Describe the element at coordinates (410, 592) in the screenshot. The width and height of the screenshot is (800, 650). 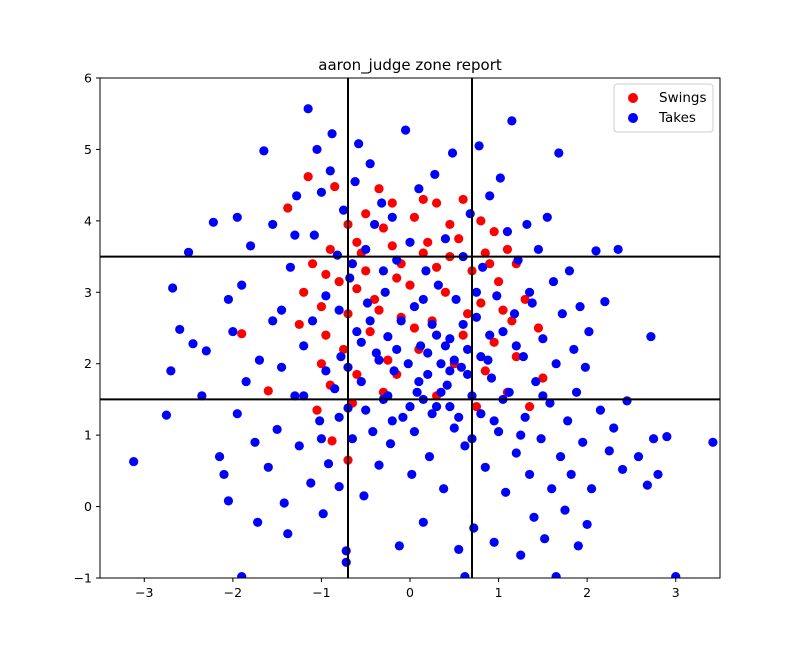
I see `x-tick-label: 0` at that location.